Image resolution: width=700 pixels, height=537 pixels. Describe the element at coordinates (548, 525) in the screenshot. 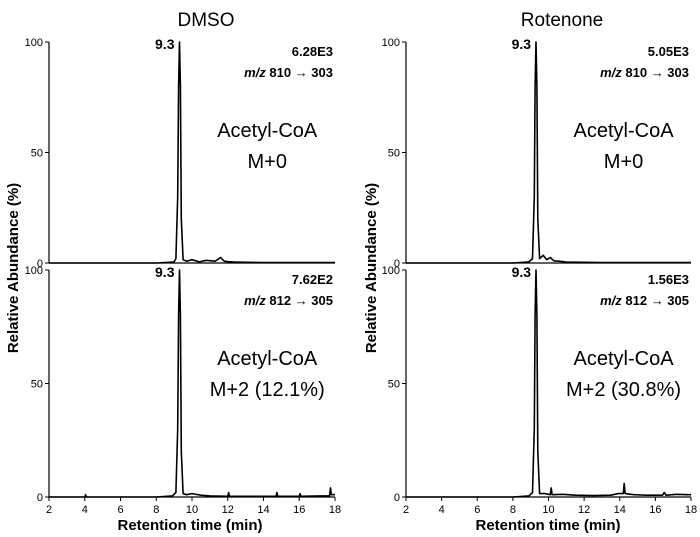

I see `x-axis-label-right: Retention time (min)` at that location.